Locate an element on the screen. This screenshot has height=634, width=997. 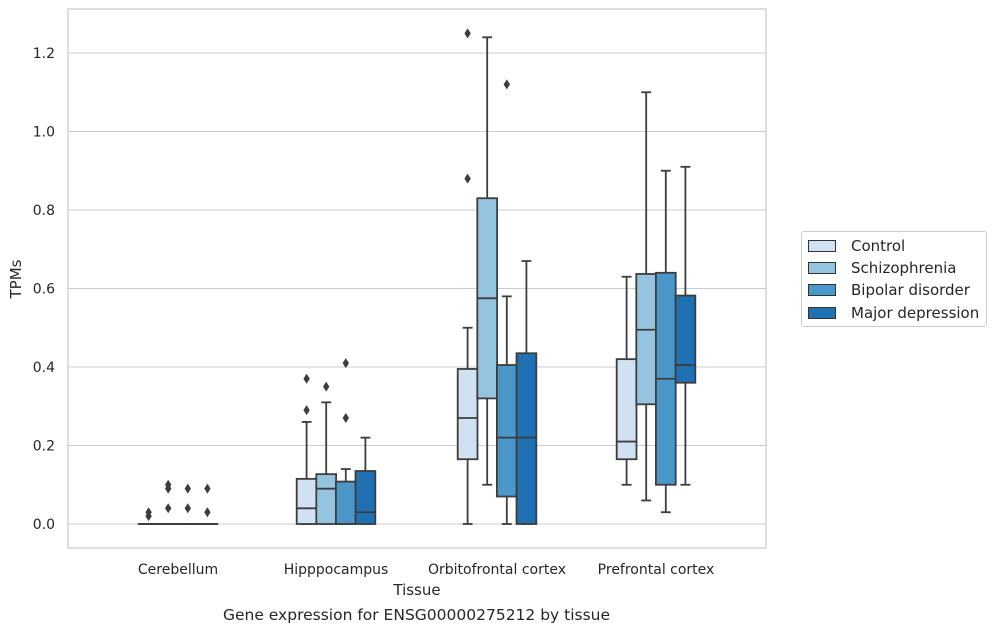
legend-swatch-control is located at coordinates (822, 246).